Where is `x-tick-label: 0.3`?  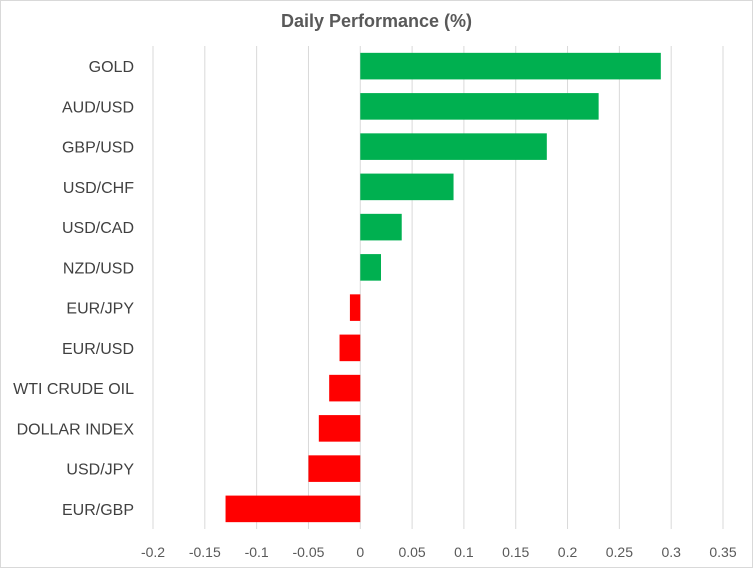 x-tick-label: 0.3 is located at coordinates (671, 552).